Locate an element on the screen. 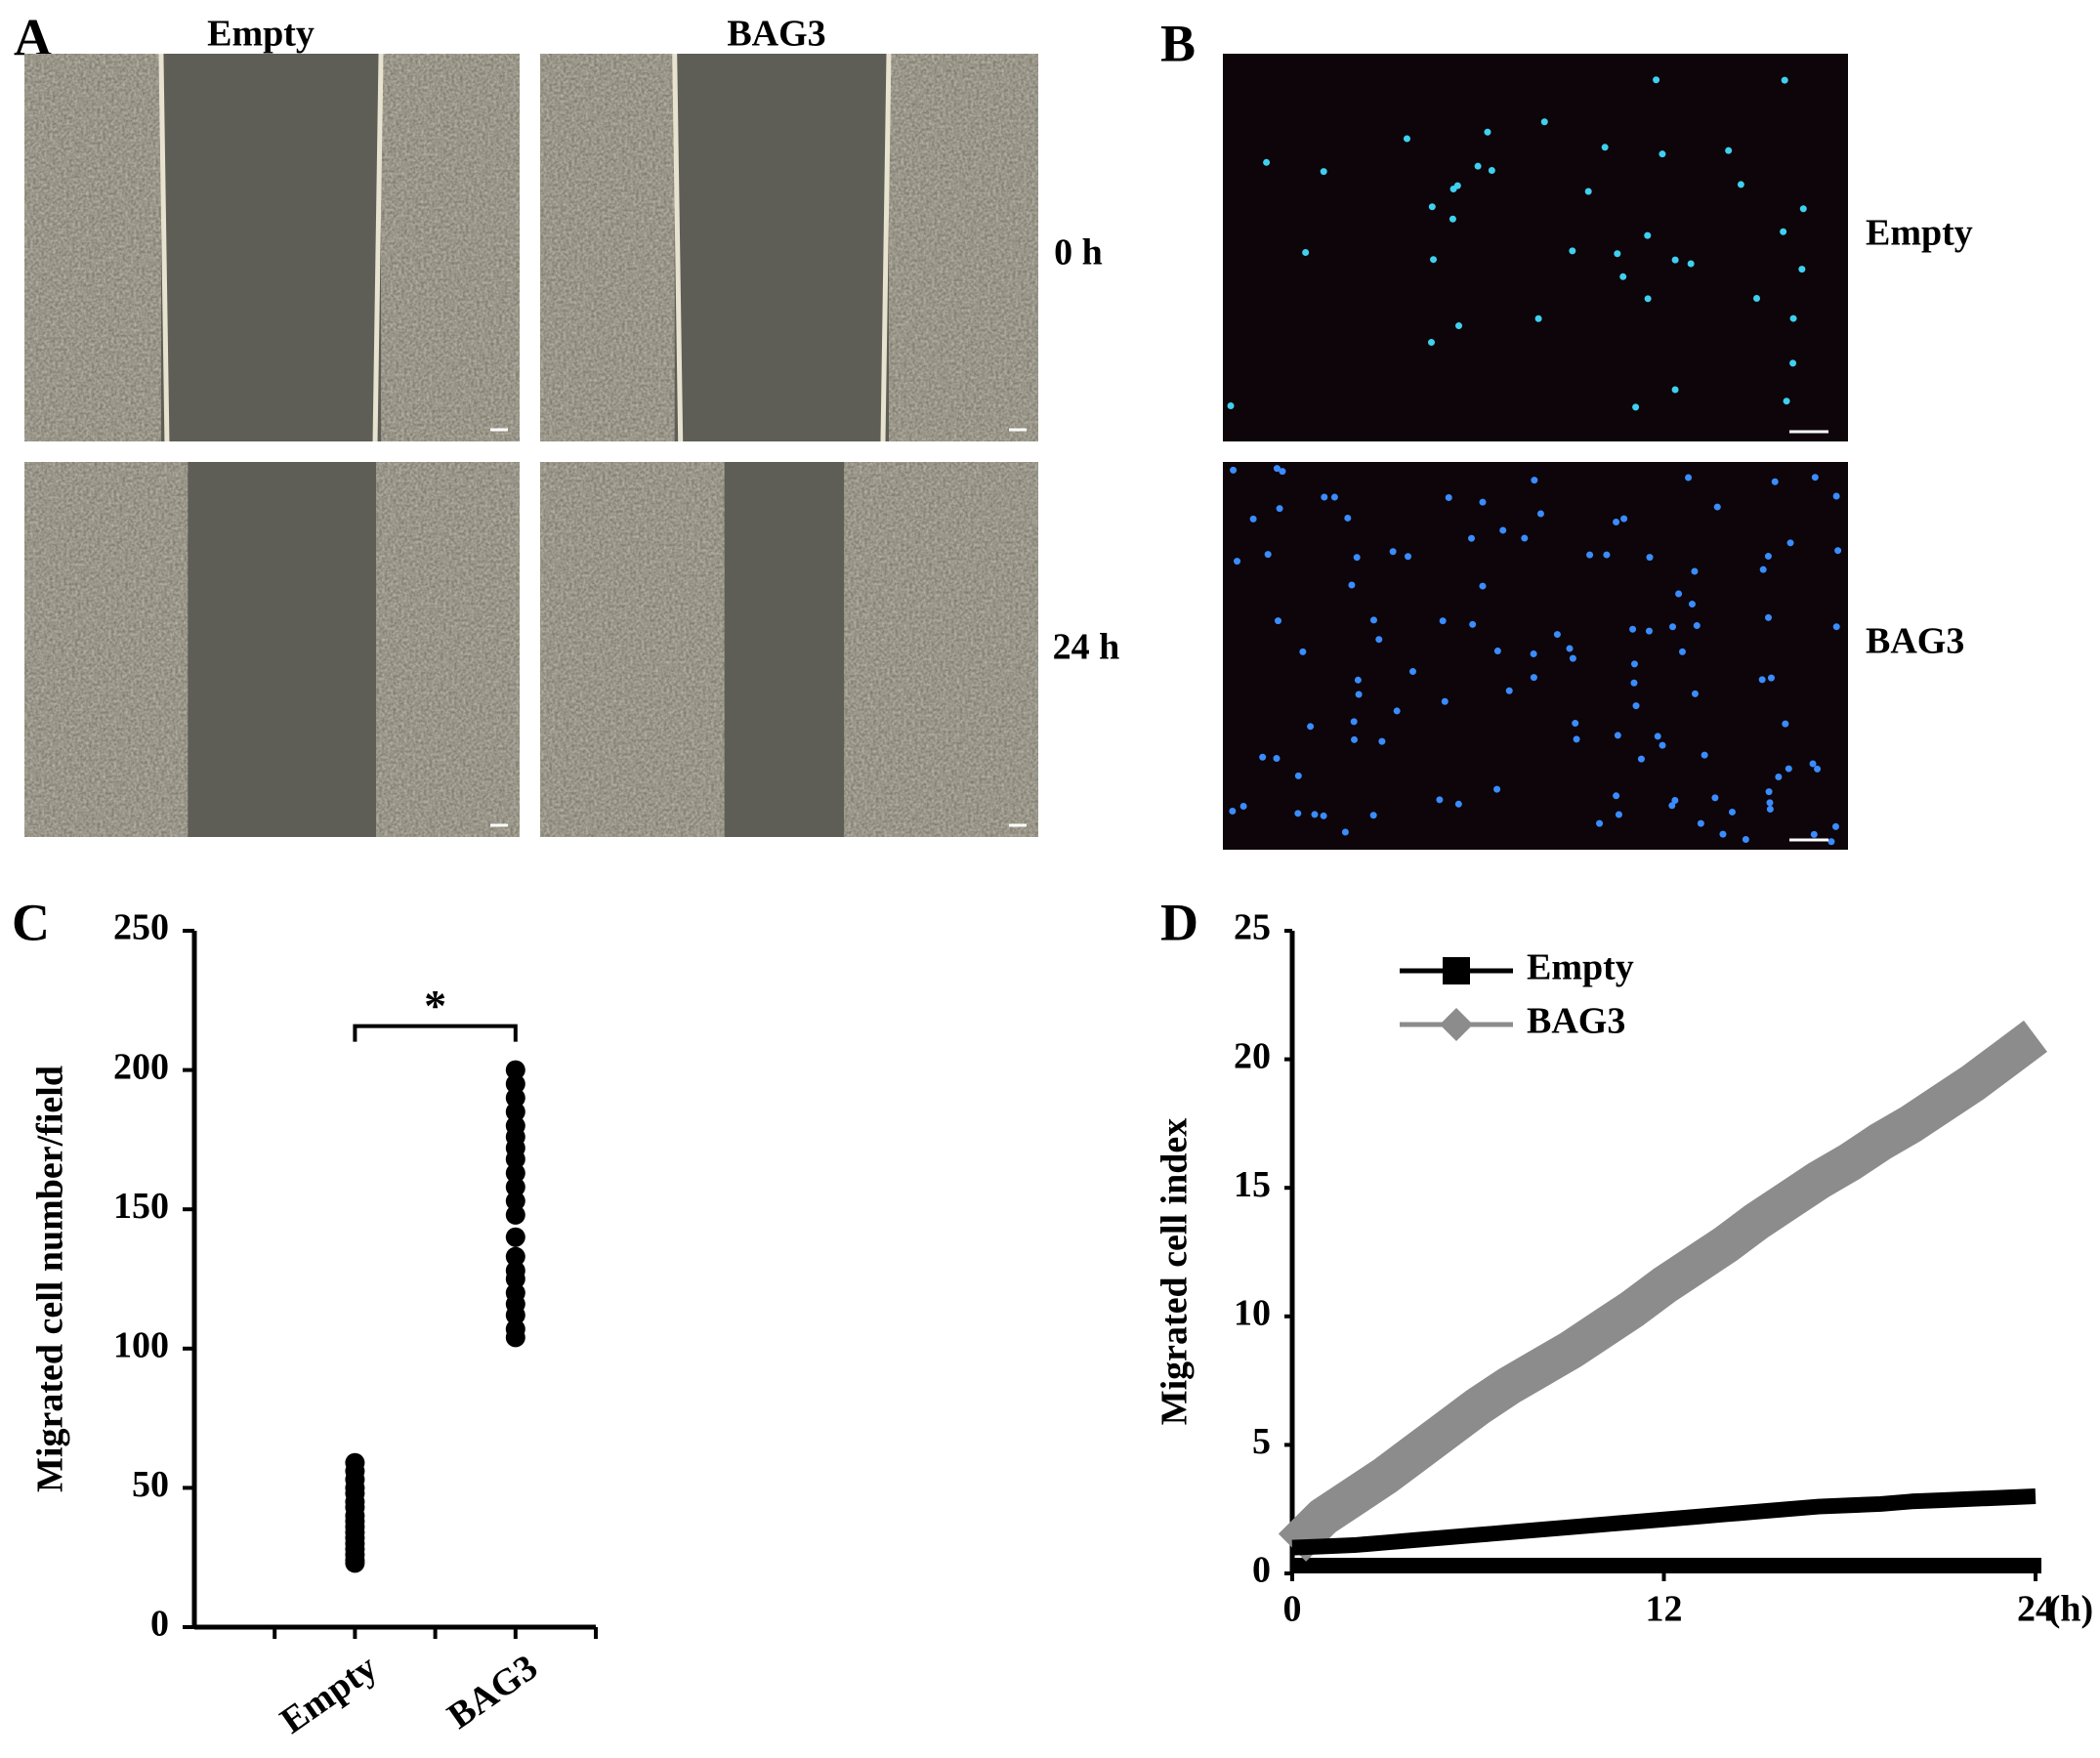 The width and height of the screenshot is (2100, 1758). legend-marker is located at coordinates (1456, 1024).